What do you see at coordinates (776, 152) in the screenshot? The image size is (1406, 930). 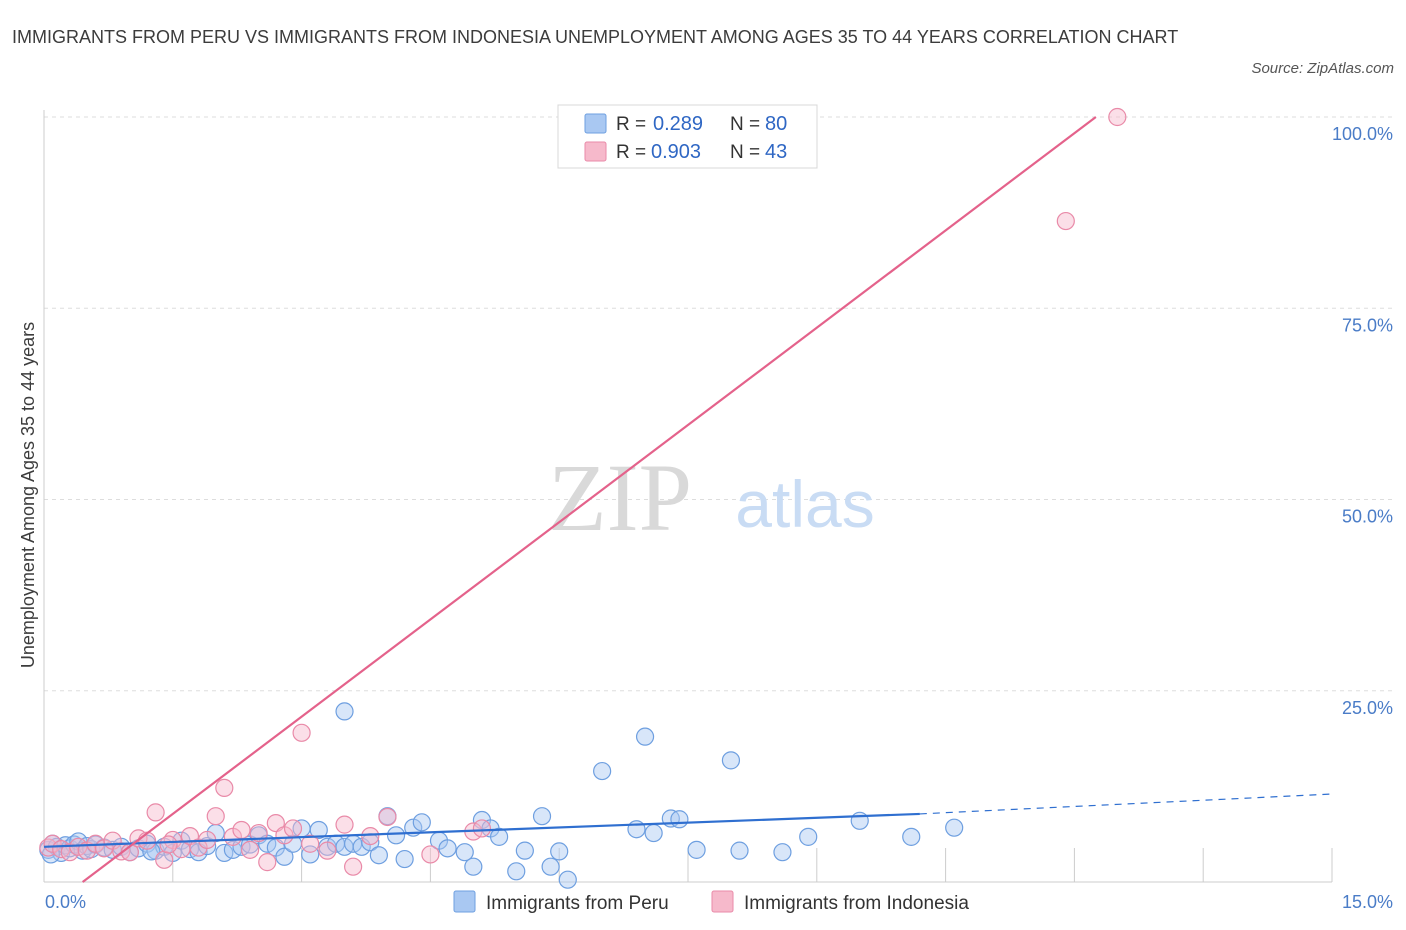 I see `legend-indonesia-n-value: 43` at bounding box center [776, 152].